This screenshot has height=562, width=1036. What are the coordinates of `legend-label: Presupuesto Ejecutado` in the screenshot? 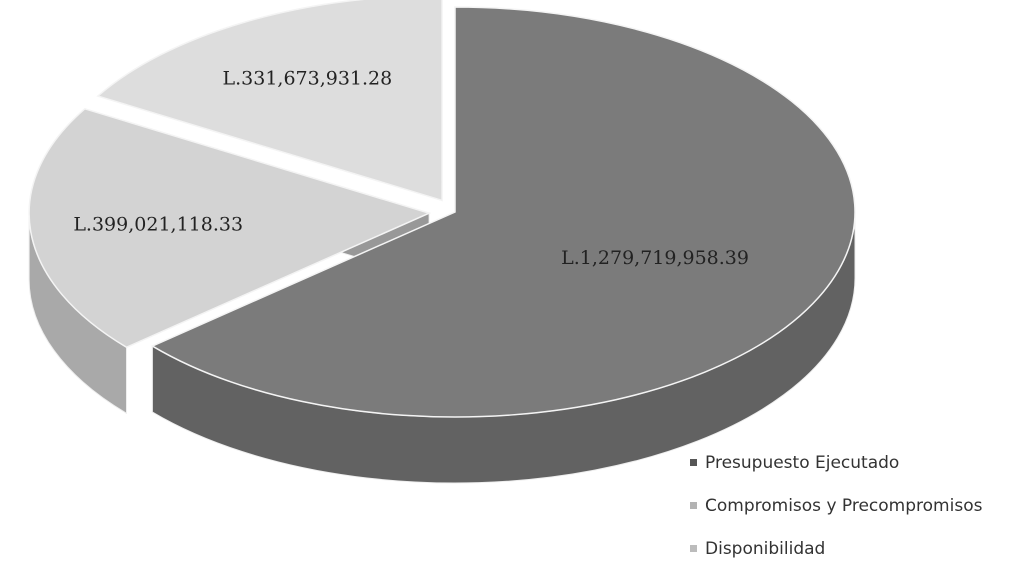 It's located at (802, 463).